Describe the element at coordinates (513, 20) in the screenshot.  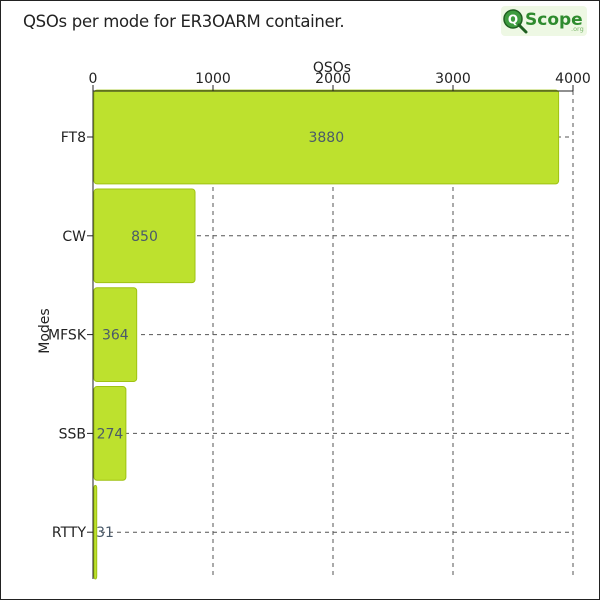
I see `svg-text: Q` at that location.